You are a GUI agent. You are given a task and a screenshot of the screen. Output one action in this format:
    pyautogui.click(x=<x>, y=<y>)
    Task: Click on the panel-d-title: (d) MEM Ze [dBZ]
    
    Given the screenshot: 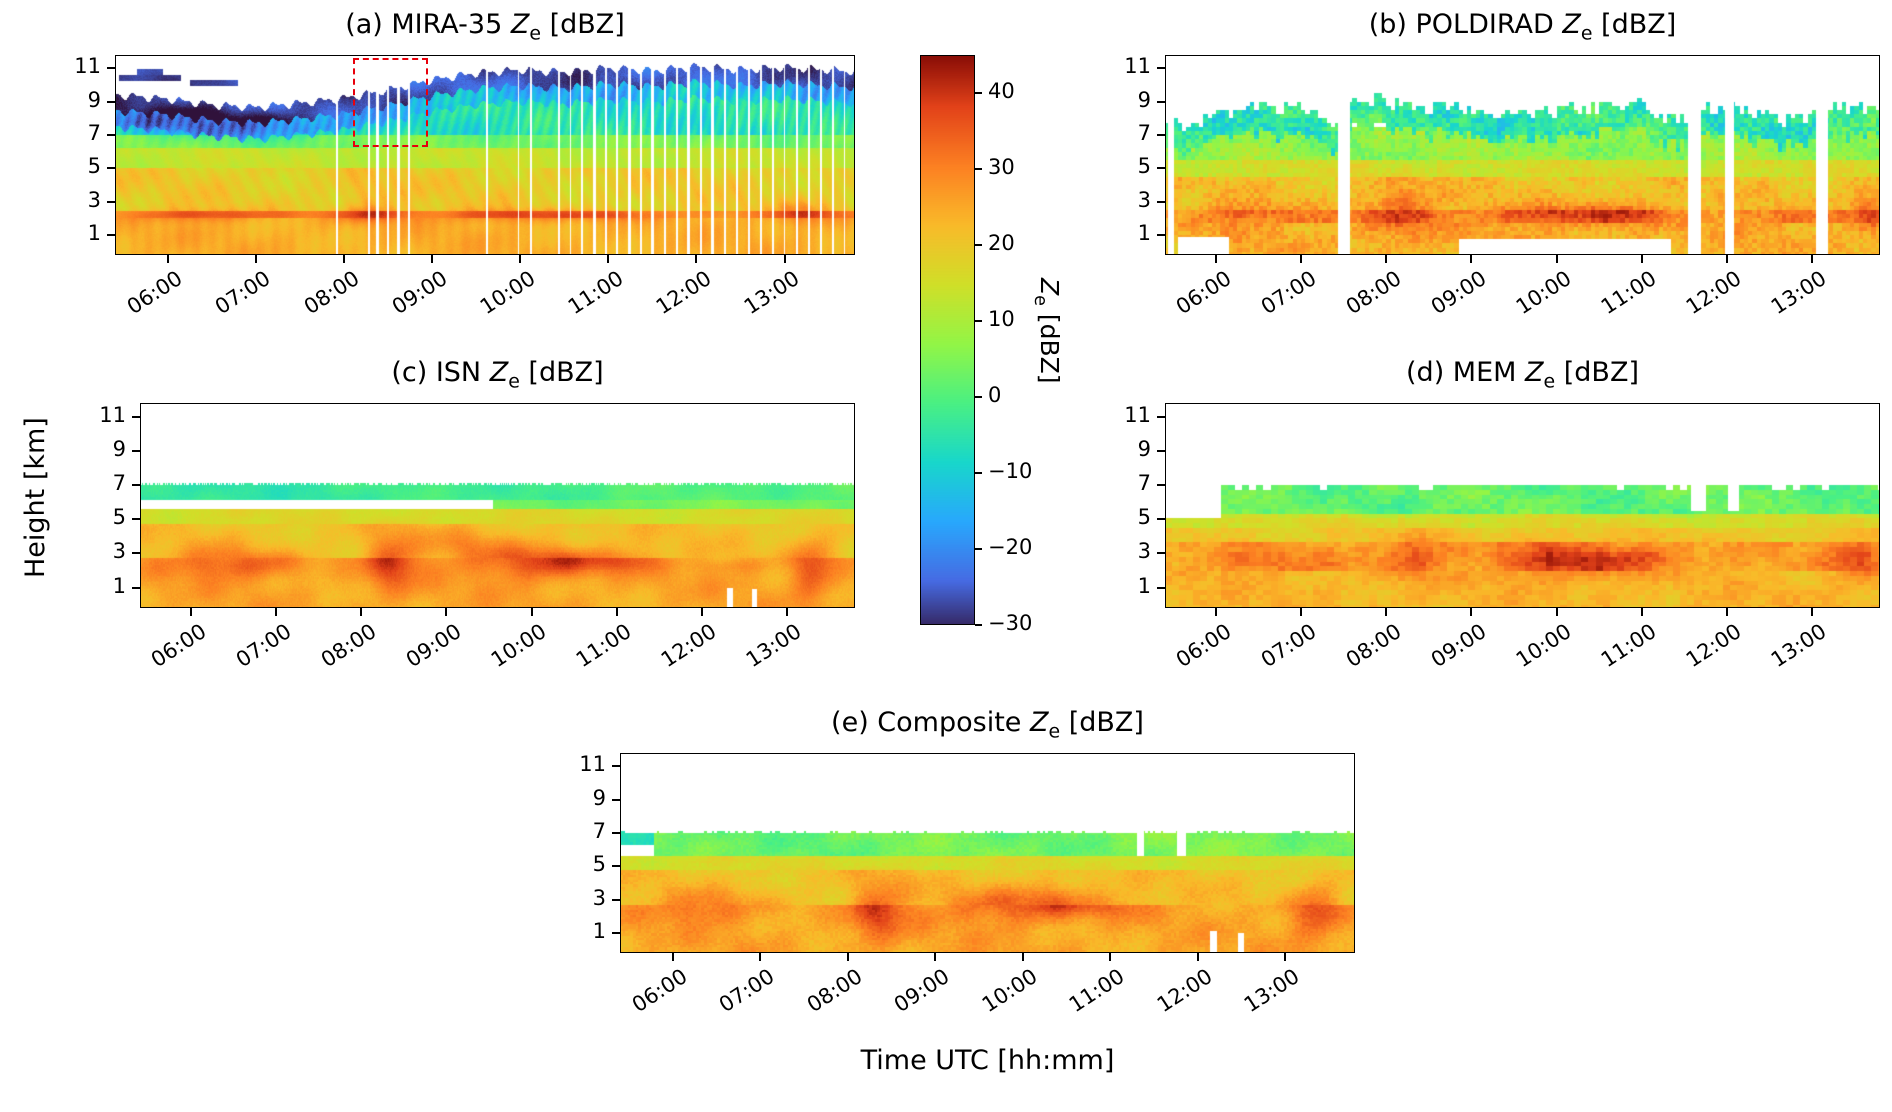 What is the action you would take?
    pyautogui.click(x=1522, y=374)
    